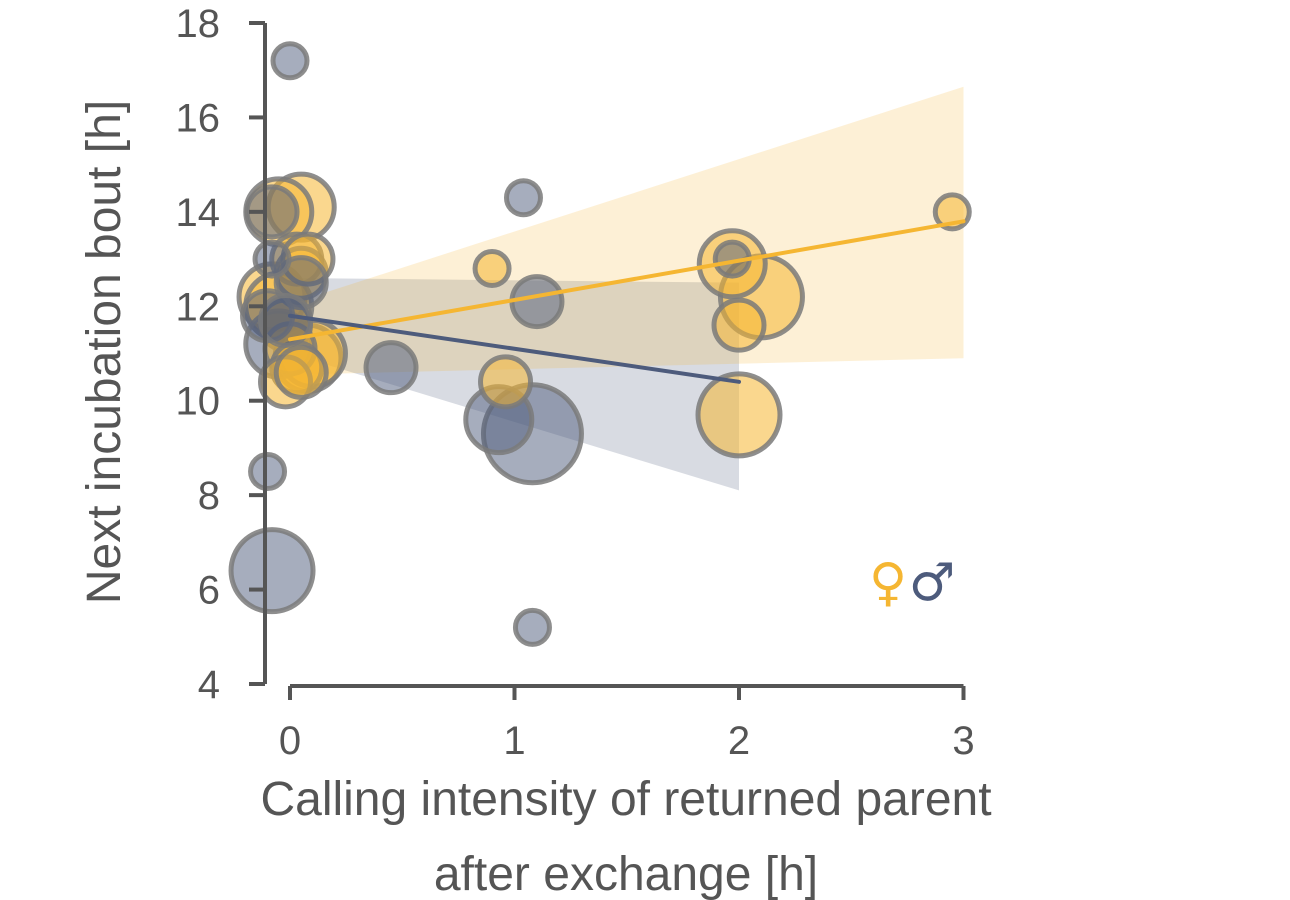 The image size is (1290, 900). What do you see at coordinates (198, 213) in the screenshot?
I see `y-tick-label: 14` at bounding box center [198, 213].